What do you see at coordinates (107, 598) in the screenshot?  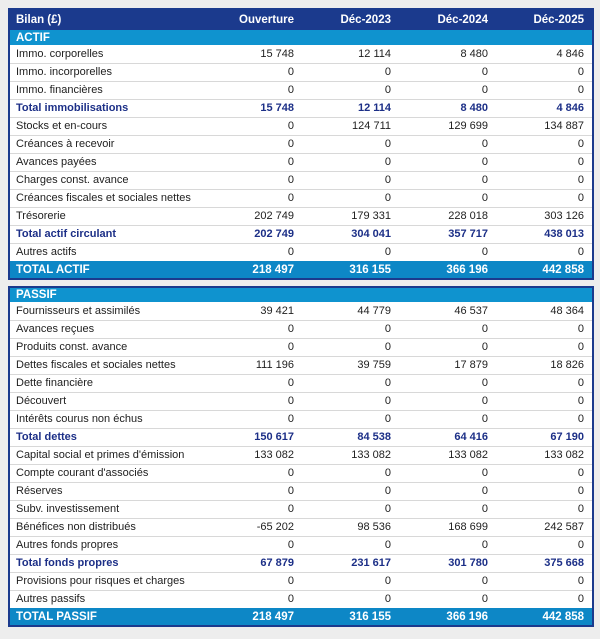 I see `row-label: Autres passifs` at bounding box center [107, 598].